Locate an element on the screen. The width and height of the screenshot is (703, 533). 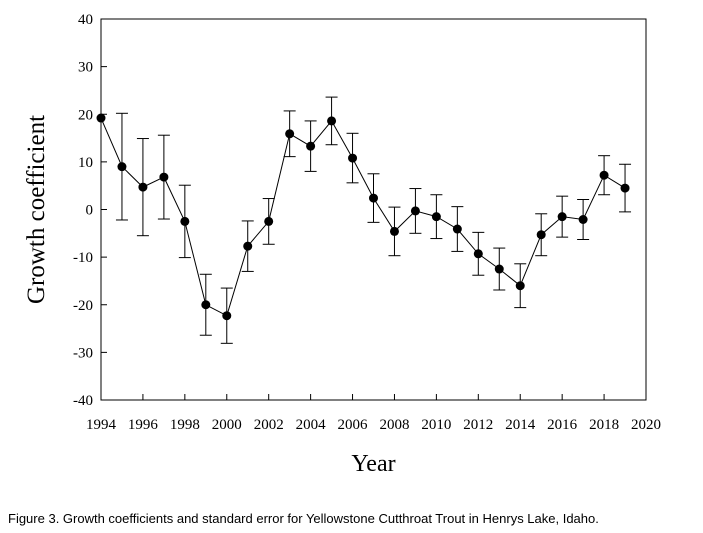
x-tick-label: 2016 is located at coordinates (562, 425).